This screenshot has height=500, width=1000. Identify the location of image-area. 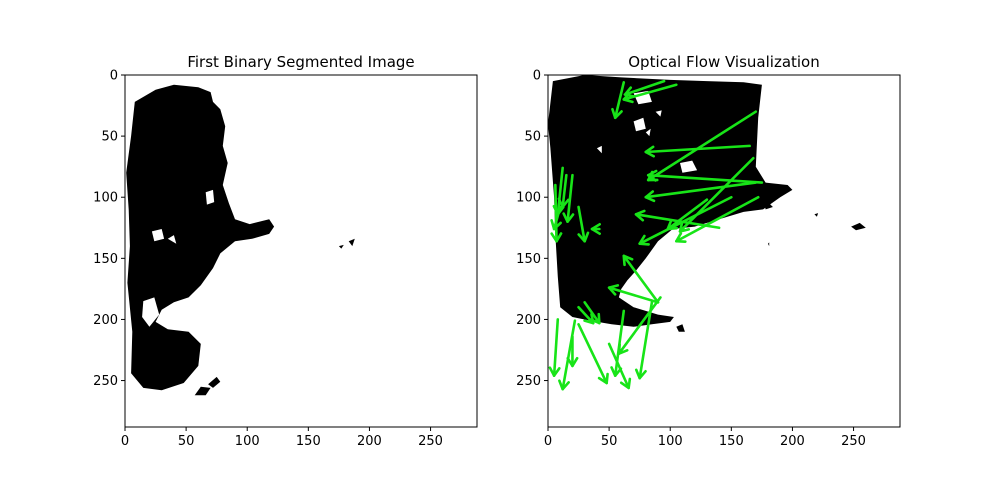
(240, 240).